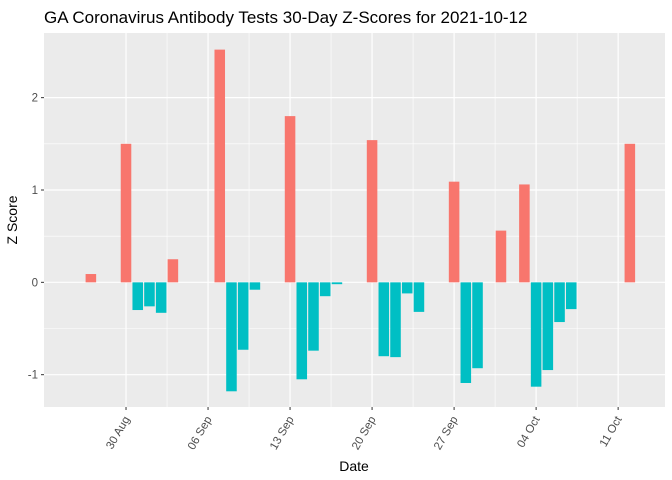 The image size is (672, 480). Describe the element at coordinates (35, 99) in the screenshot. I see `y-tick-label: 2` at that location.